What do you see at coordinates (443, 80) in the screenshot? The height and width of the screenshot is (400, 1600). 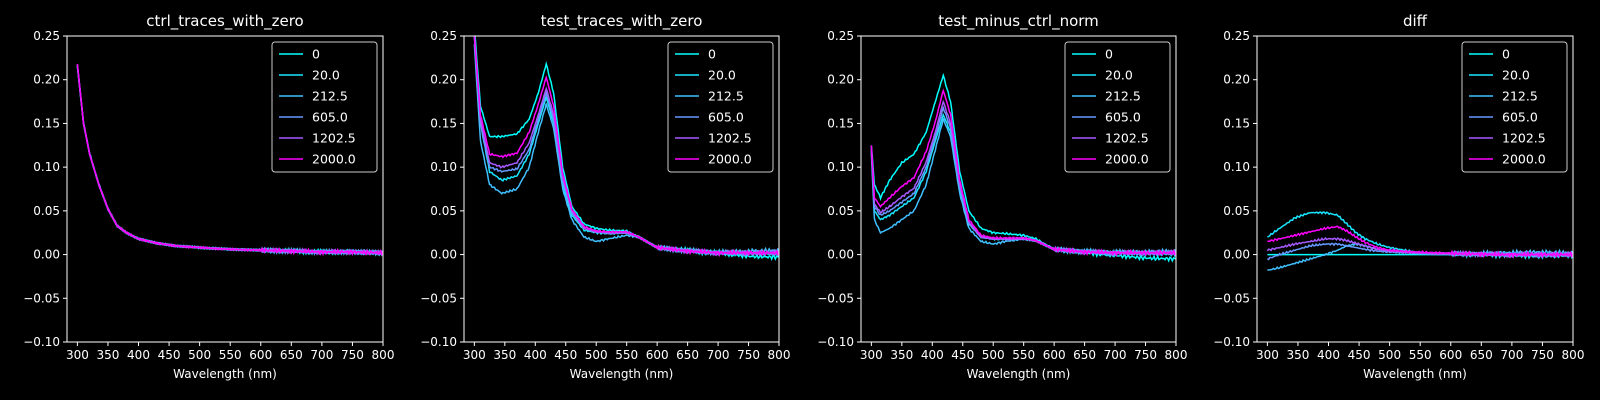 I see `y-tick-label: 0.20` at bounding box center [443, 80].